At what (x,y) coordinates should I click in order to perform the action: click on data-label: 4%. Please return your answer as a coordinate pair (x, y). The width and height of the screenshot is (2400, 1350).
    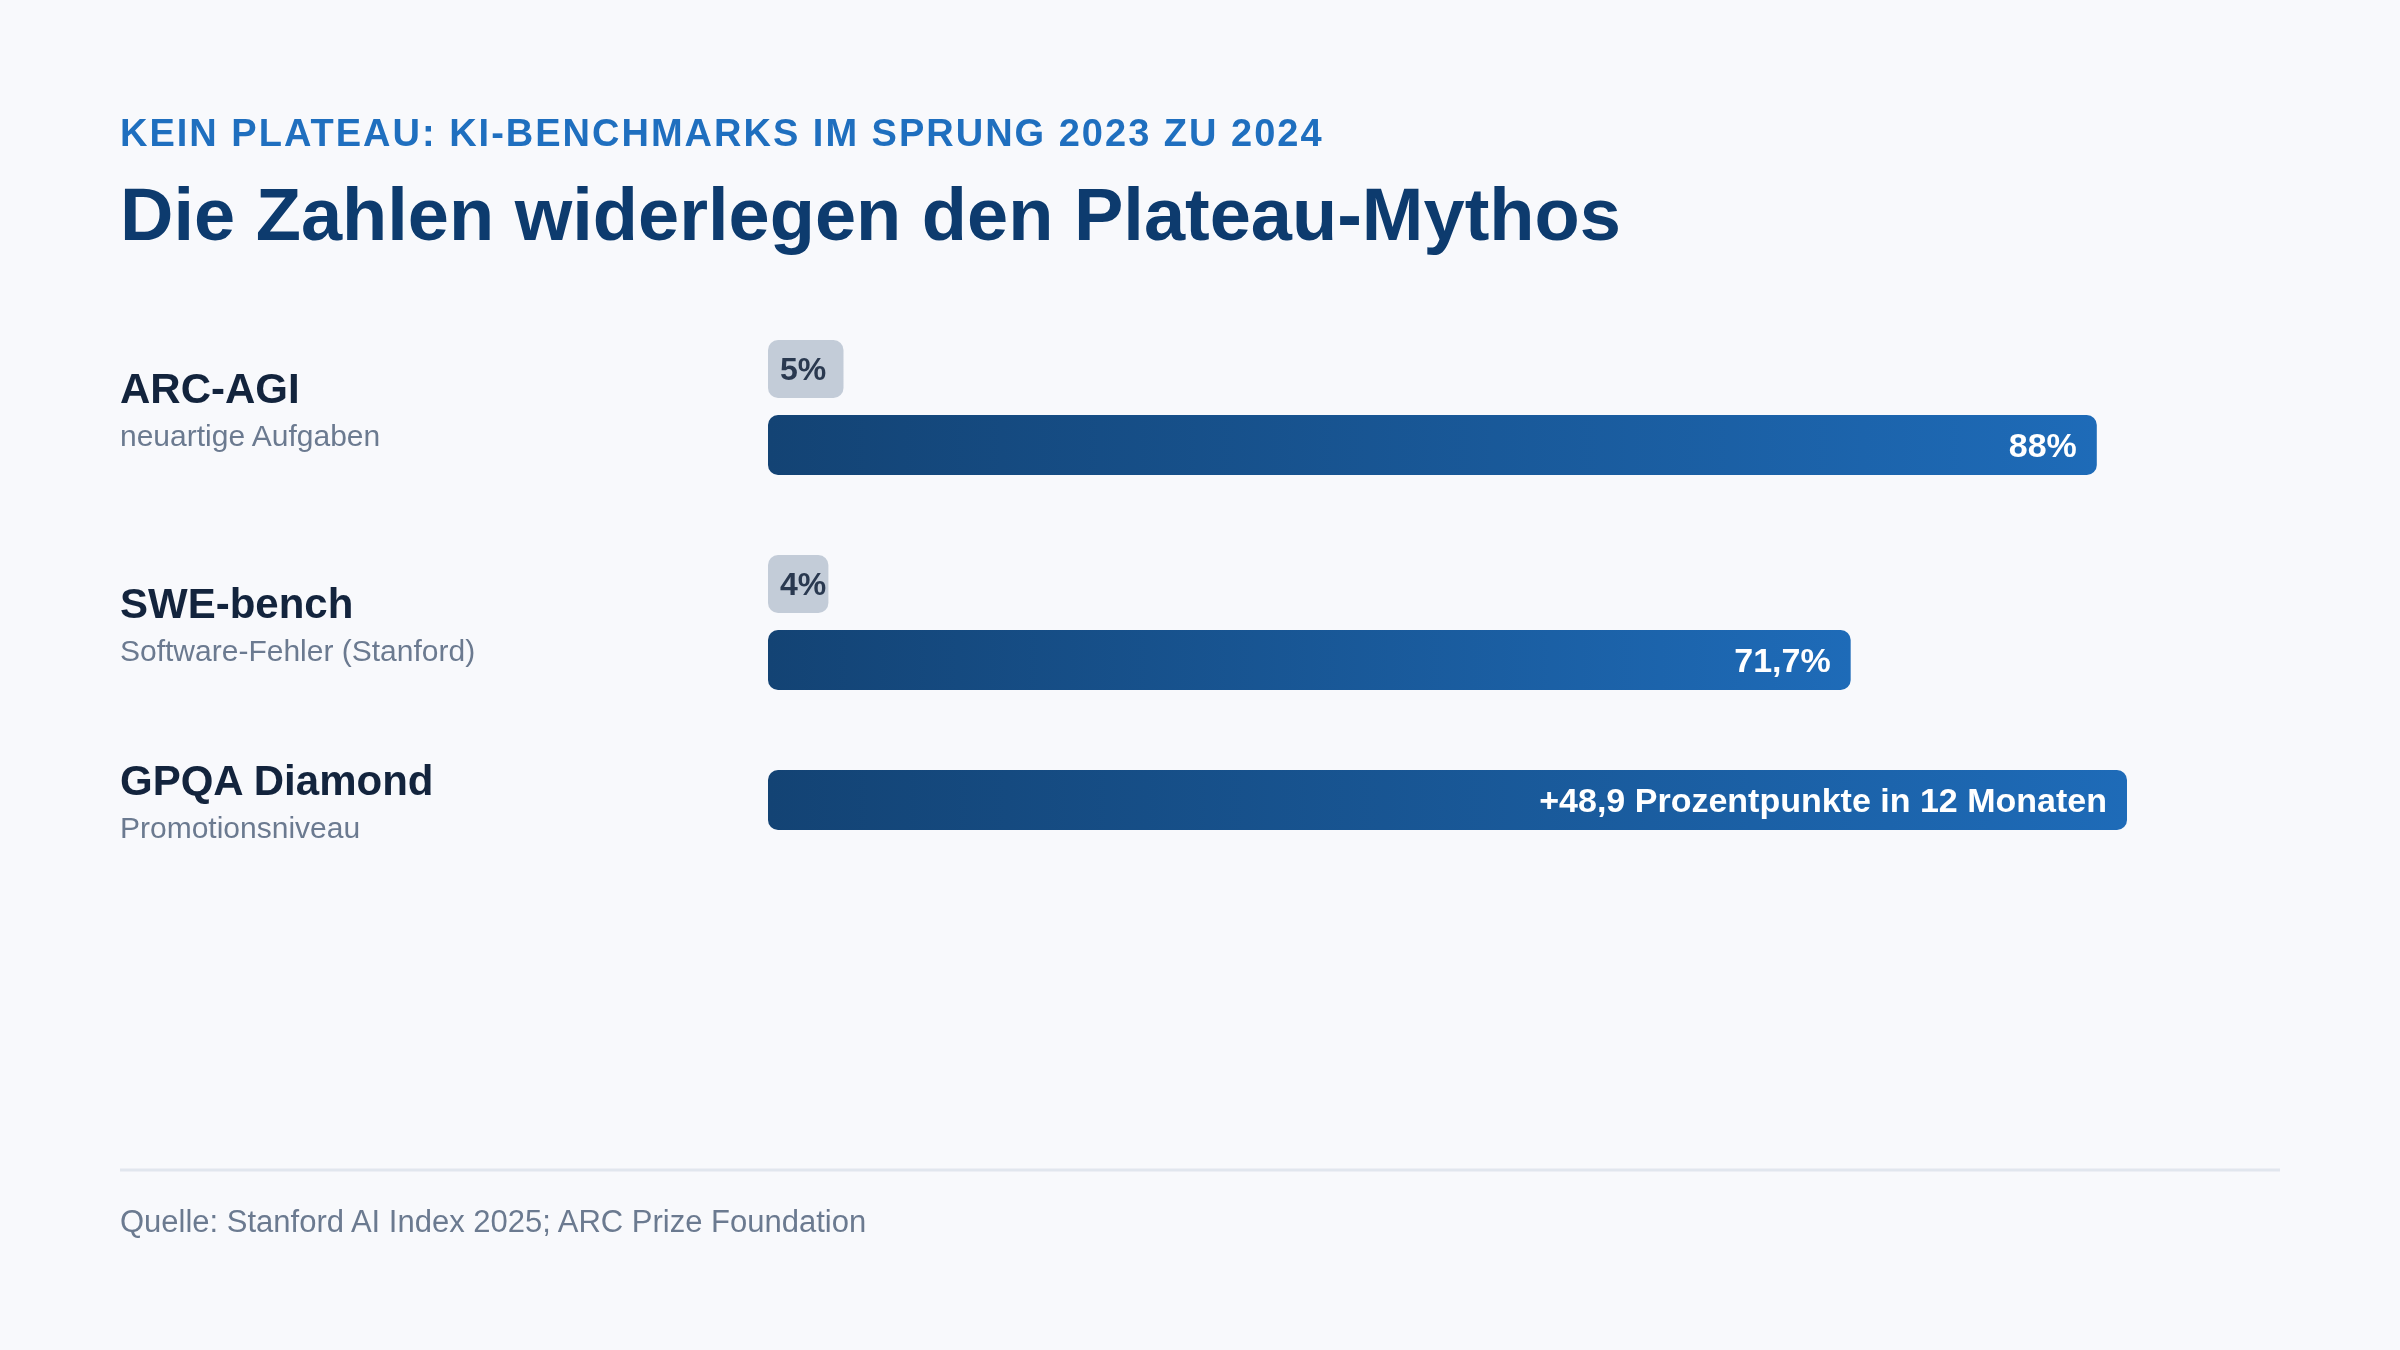
    Looking at the image, I should click on (803, 584).